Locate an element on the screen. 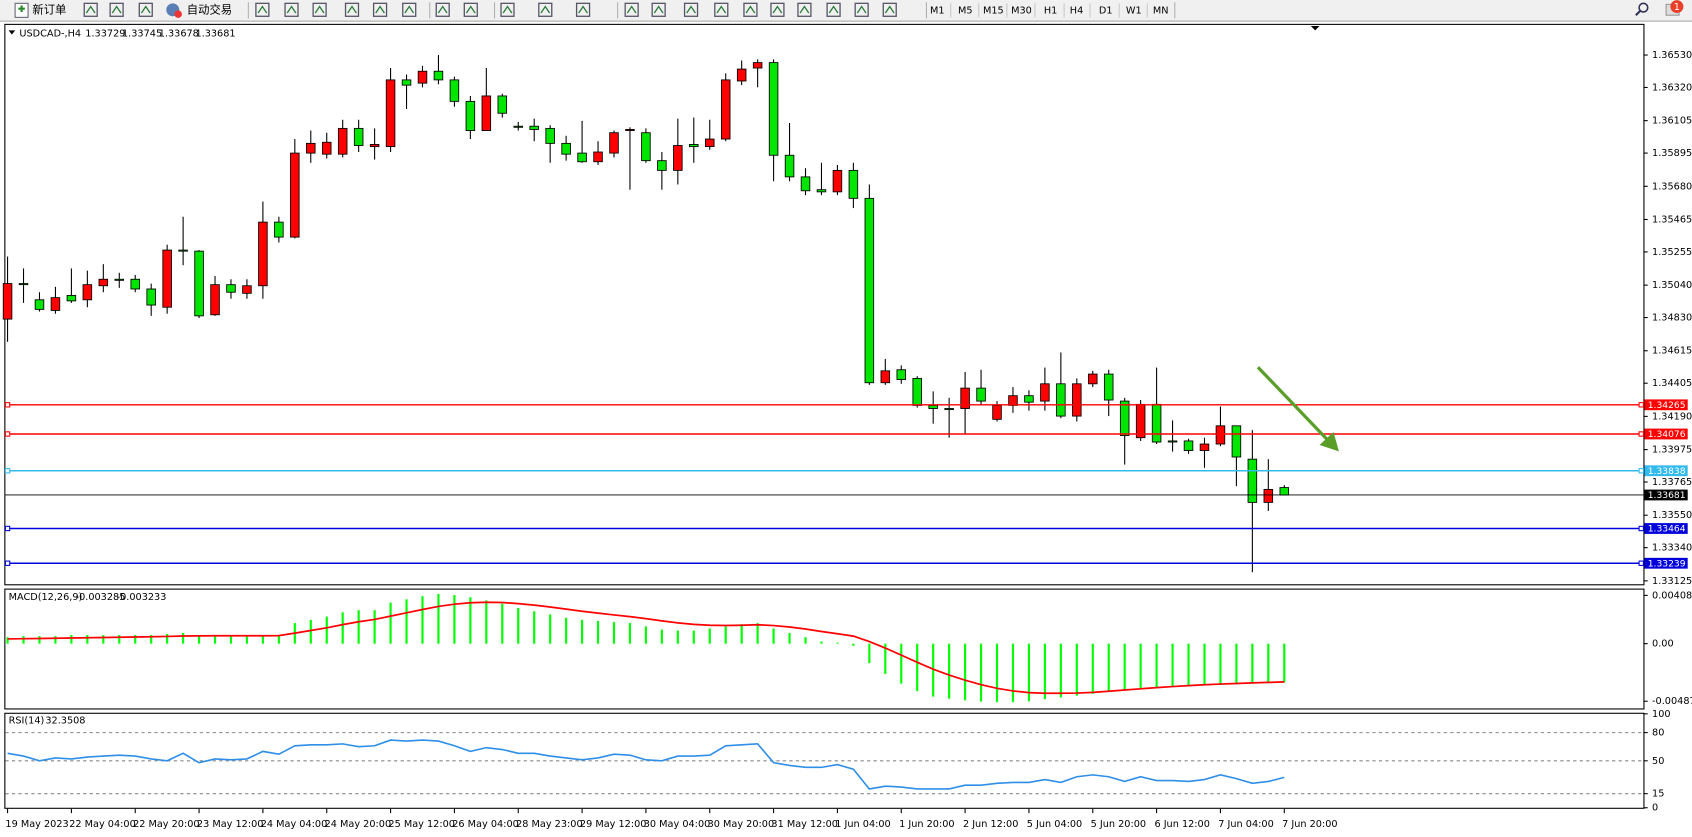 This screenshot has height=837, width=1692. timeframe-button: M1 is located at coordinates (937, 10).